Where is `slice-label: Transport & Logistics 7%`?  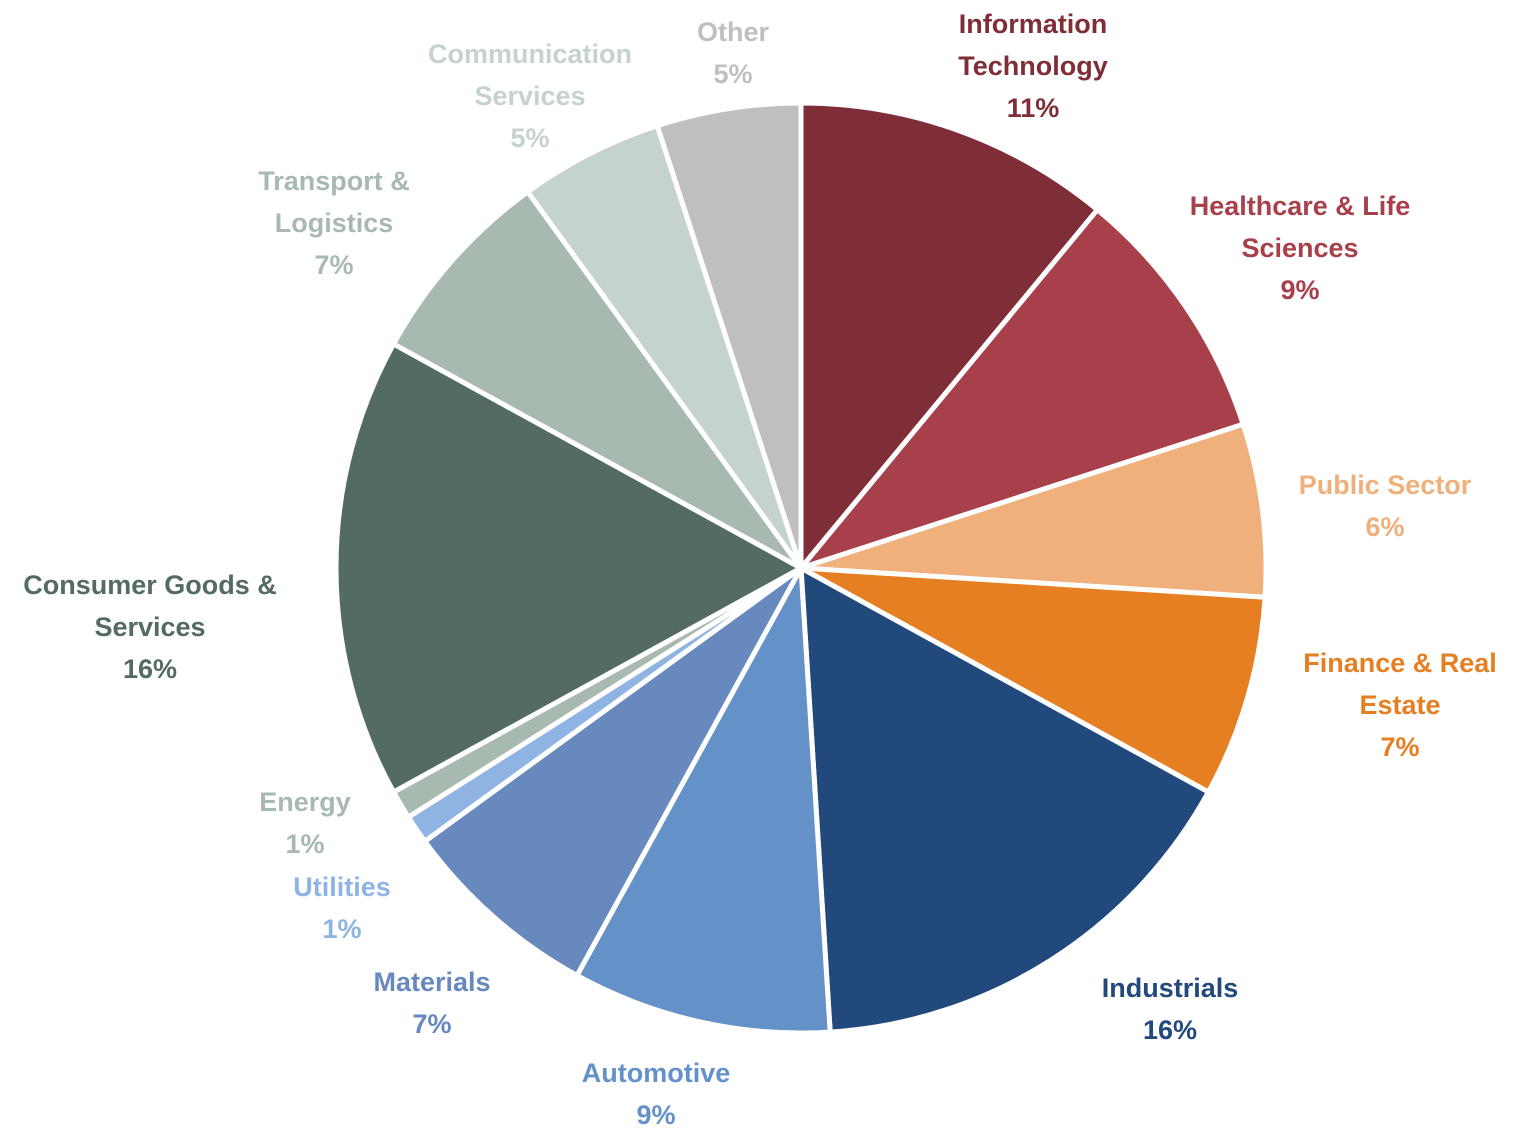 slice-label: Transport & Logistics 7% is located at coordinates (334, 223).